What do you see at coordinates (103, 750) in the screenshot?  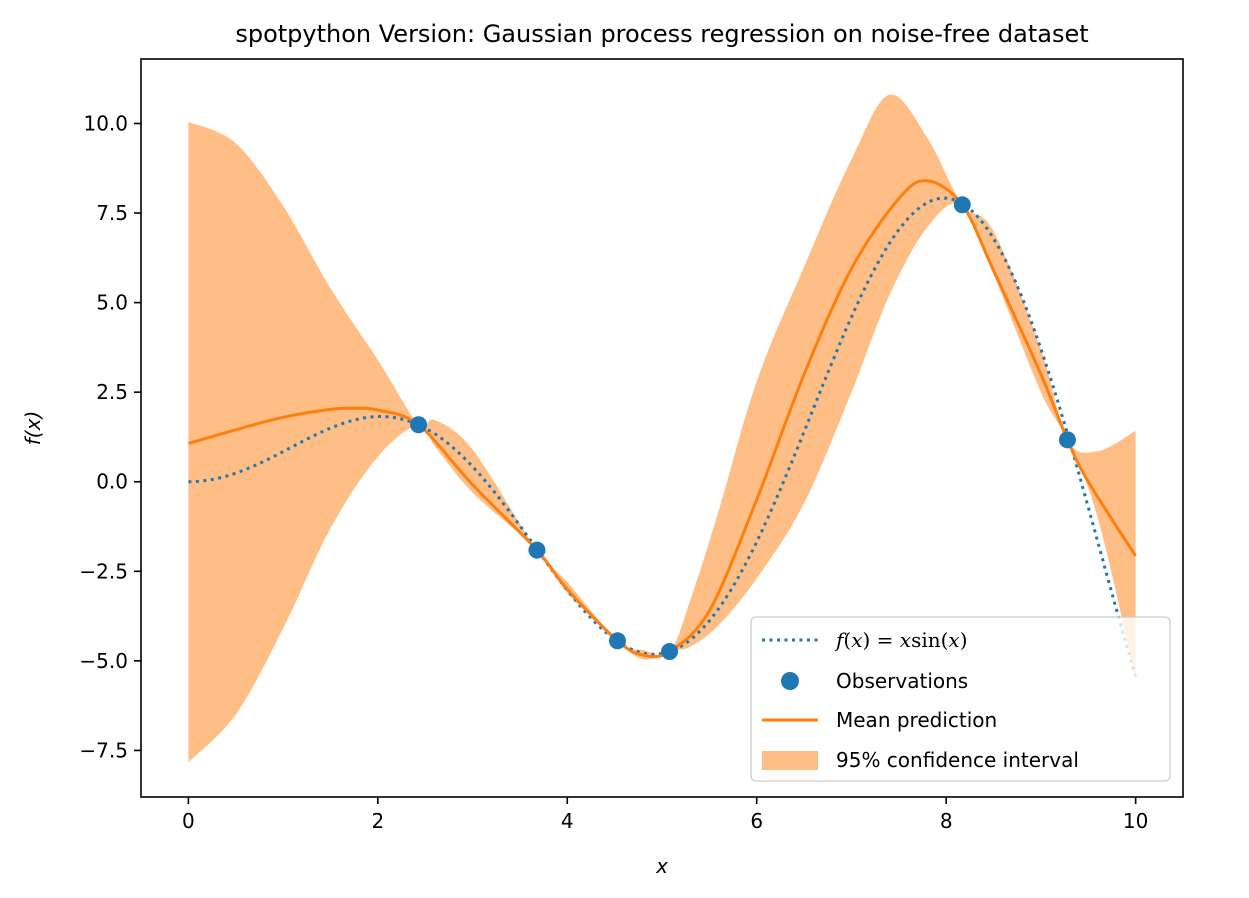 I see `y-tick-label: −7.5` at bounding box center [103, 750].